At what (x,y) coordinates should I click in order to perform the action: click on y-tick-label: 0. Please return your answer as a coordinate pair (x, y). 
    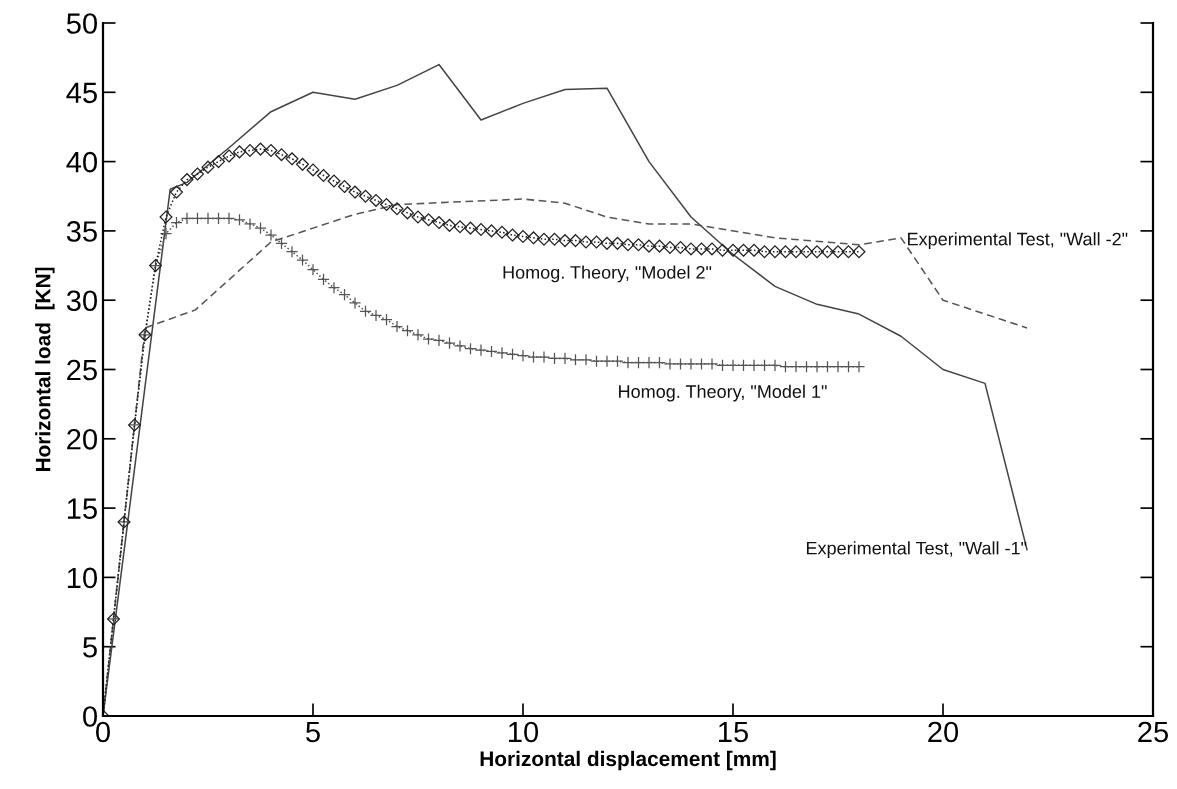
    Looking at the image, I should click on (90, 716).